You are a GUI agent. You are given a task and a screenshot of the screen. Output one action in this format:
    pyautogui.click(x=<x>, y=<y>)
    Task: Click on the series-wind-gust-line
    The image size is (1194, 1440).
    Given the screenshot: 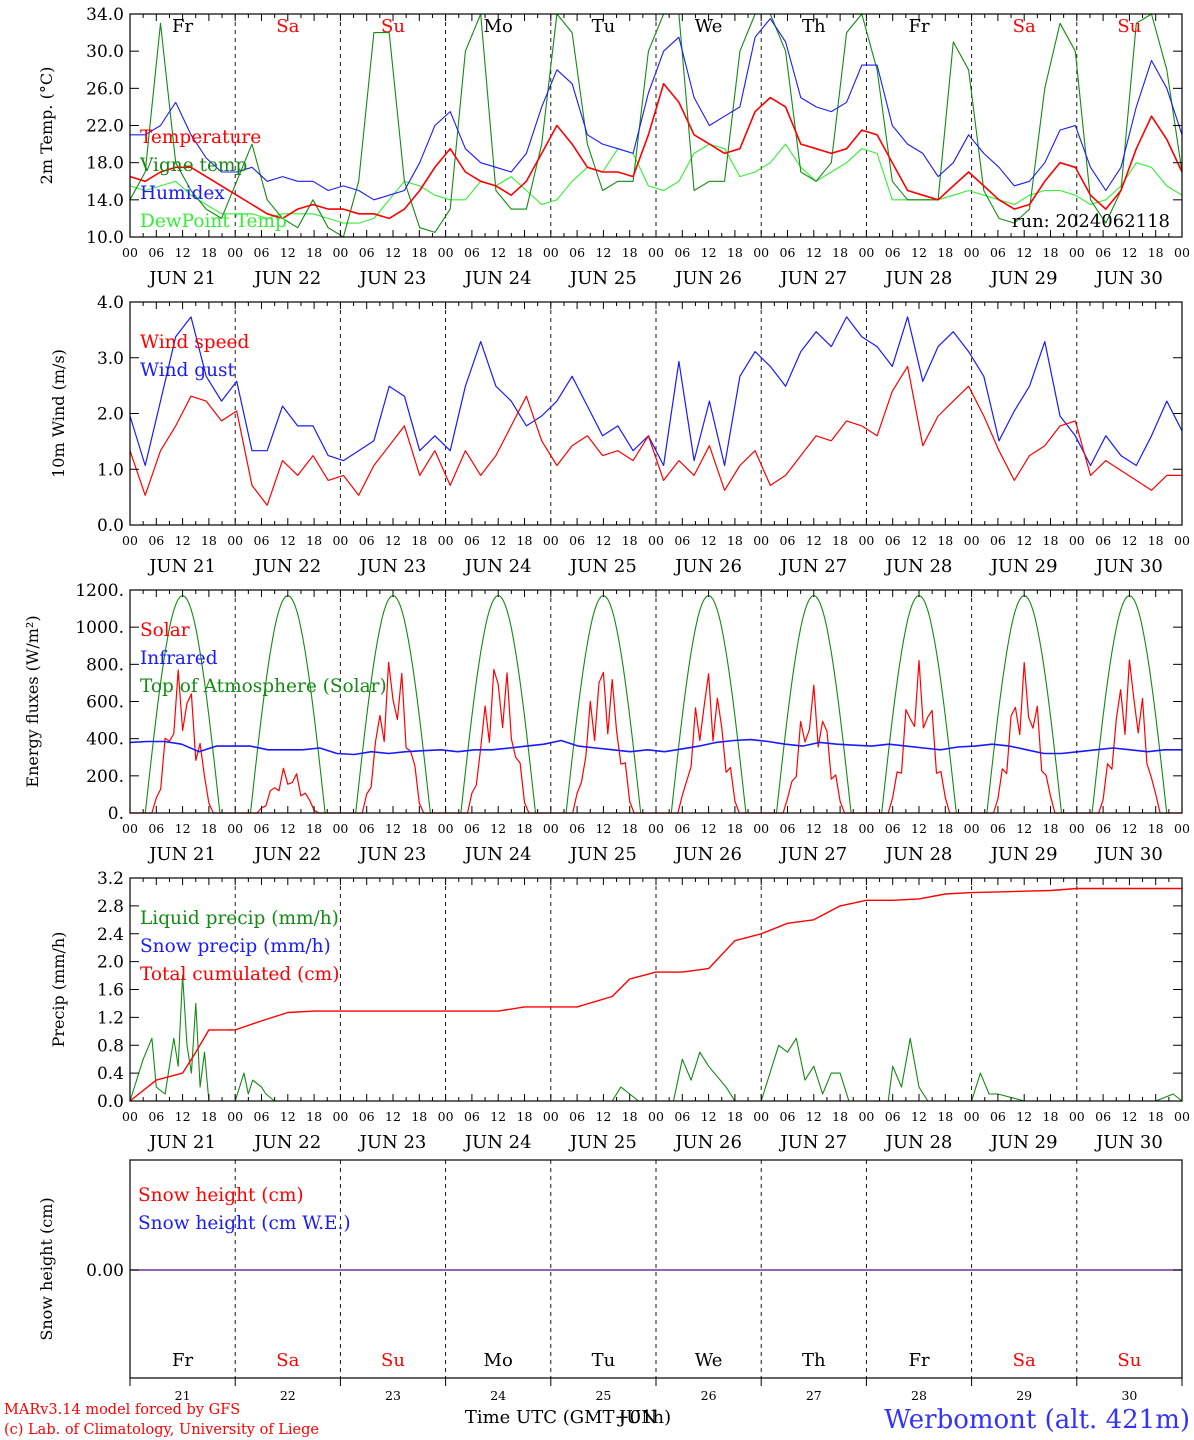 What is the action you would take?
    pyautogui.click(x=656, y=391)
    